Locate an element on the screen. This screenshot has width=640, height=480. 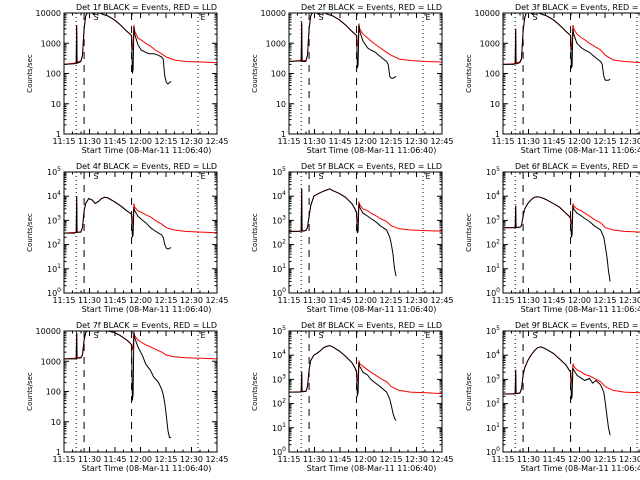
events-series-line is located at coordinates (343, 383).